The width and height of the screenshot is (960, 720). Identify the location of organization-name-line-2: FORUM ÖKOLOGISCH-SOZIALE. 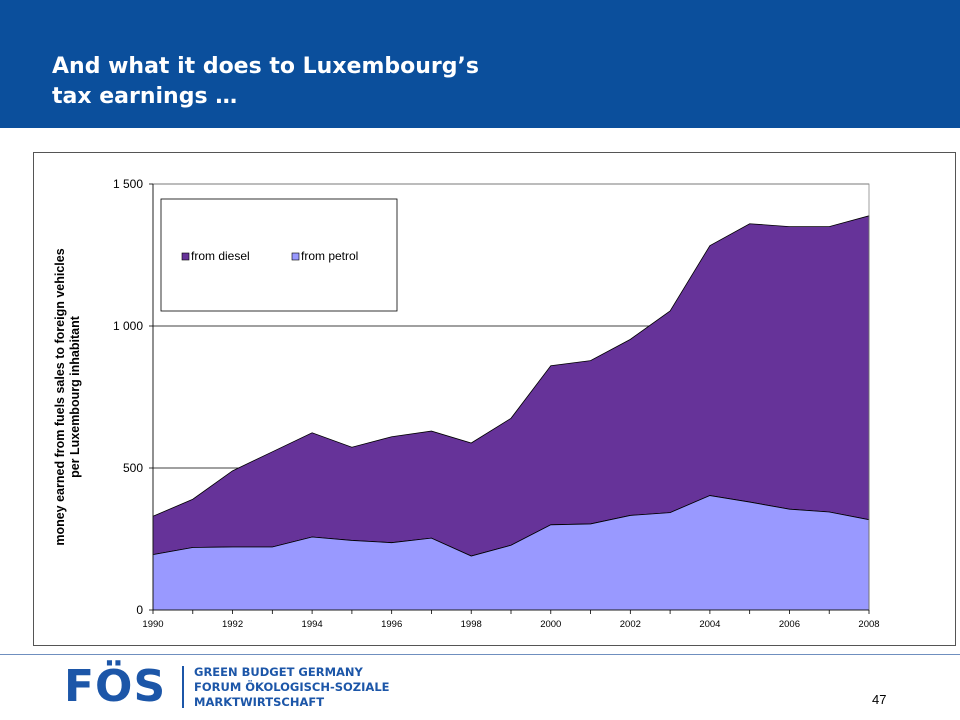
(292, 687).